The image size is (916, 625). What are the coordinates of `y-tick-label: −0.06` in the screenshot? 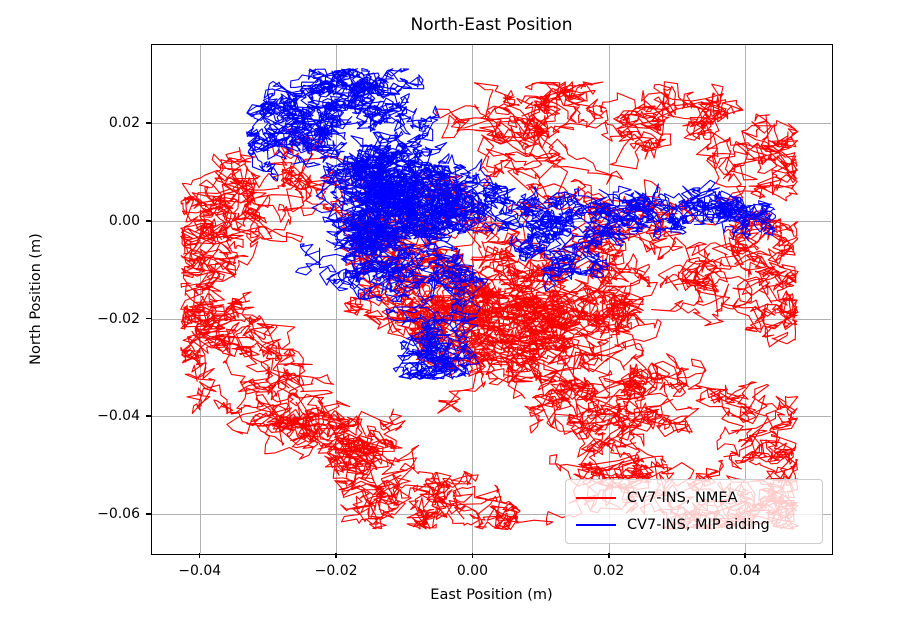 It's located at (118, 513).